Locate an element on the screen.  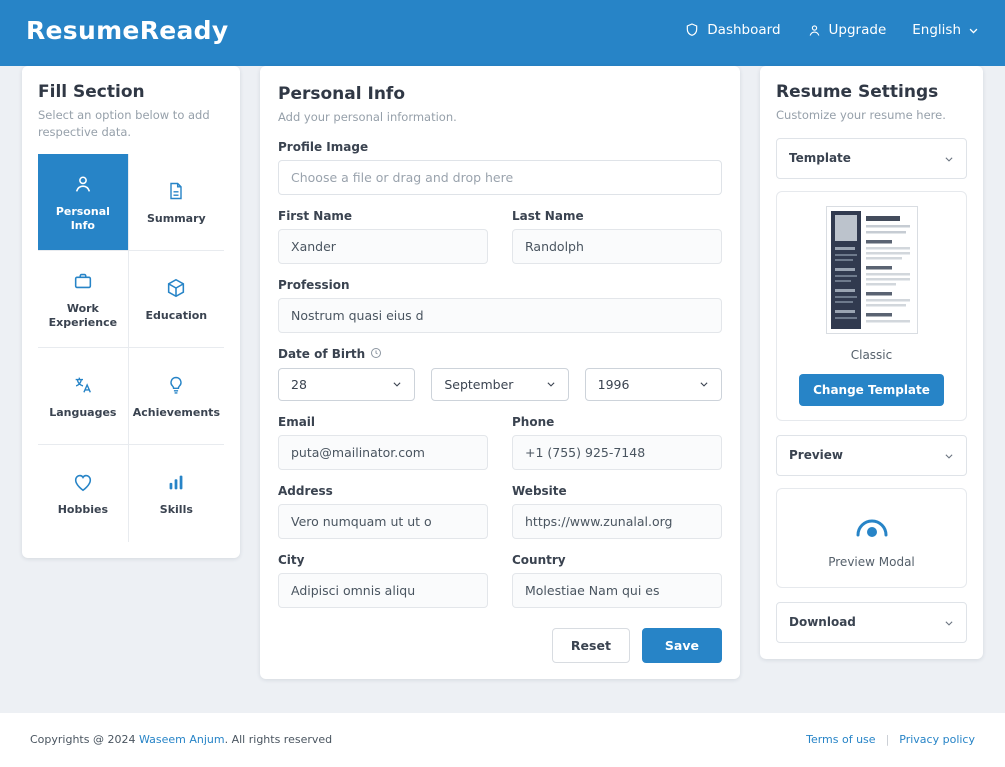
copyright-prefix: Copyrights @ 2024 is located at coordinates (84, 740).